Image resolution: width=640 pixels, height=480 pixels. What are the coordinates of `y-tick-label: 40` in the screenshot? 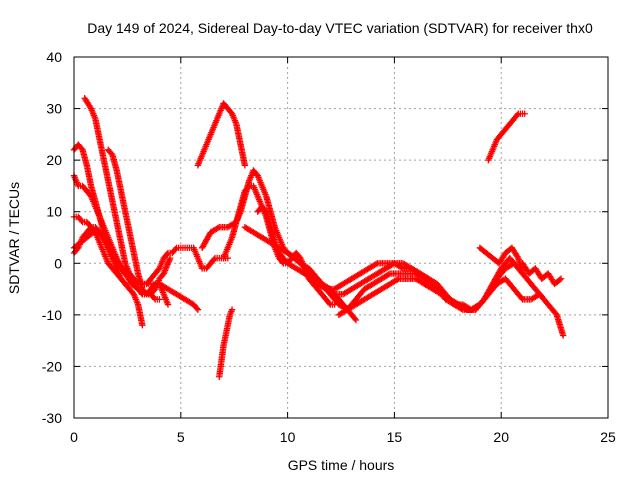 It's located at (54, 57).